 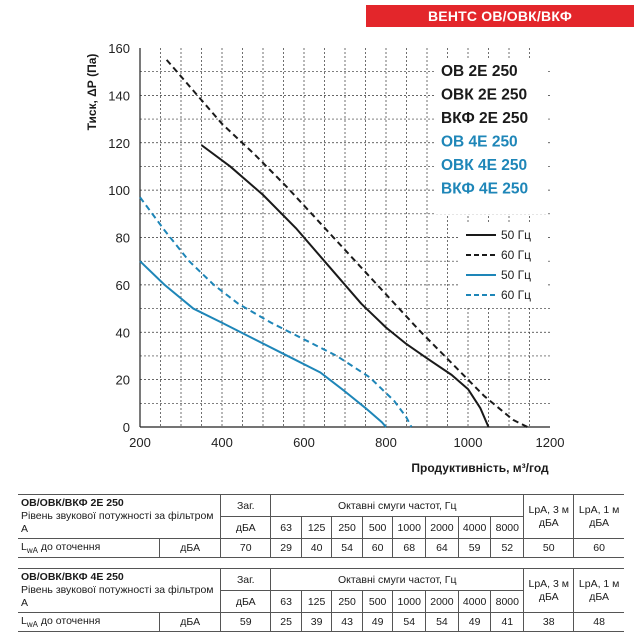 I want to click on x-tick-label: 1000, so click(x=468, y=442).